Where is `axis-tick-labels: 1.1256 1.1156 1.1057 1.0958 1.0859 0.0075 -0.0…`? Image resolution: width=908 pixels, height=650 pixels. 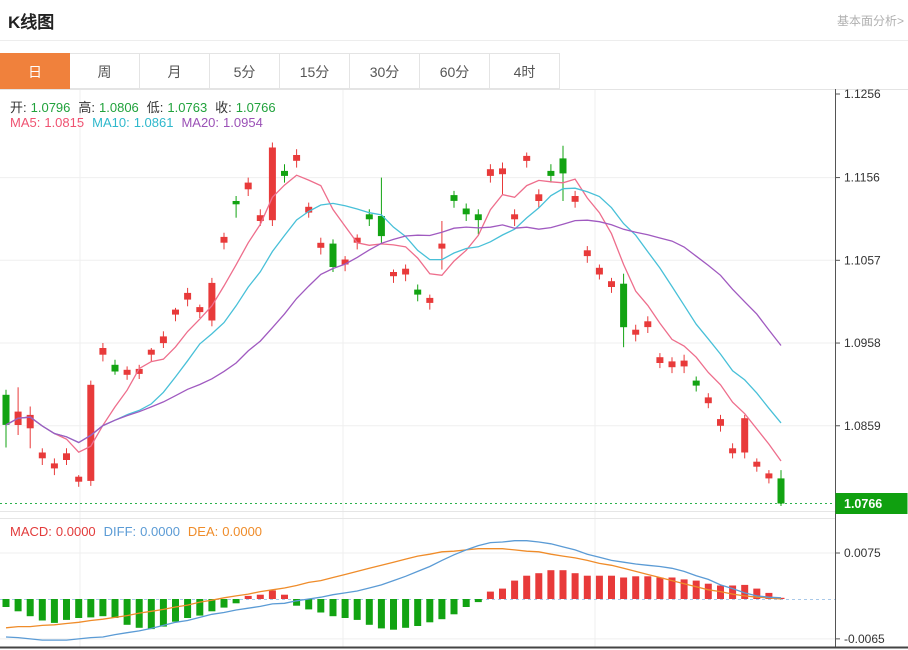 axis-tick-labels: 1.1256 1.1156 1.1057 1.0958 1.0859 0.0075 -0.0… is located at coordinates (860, 367).